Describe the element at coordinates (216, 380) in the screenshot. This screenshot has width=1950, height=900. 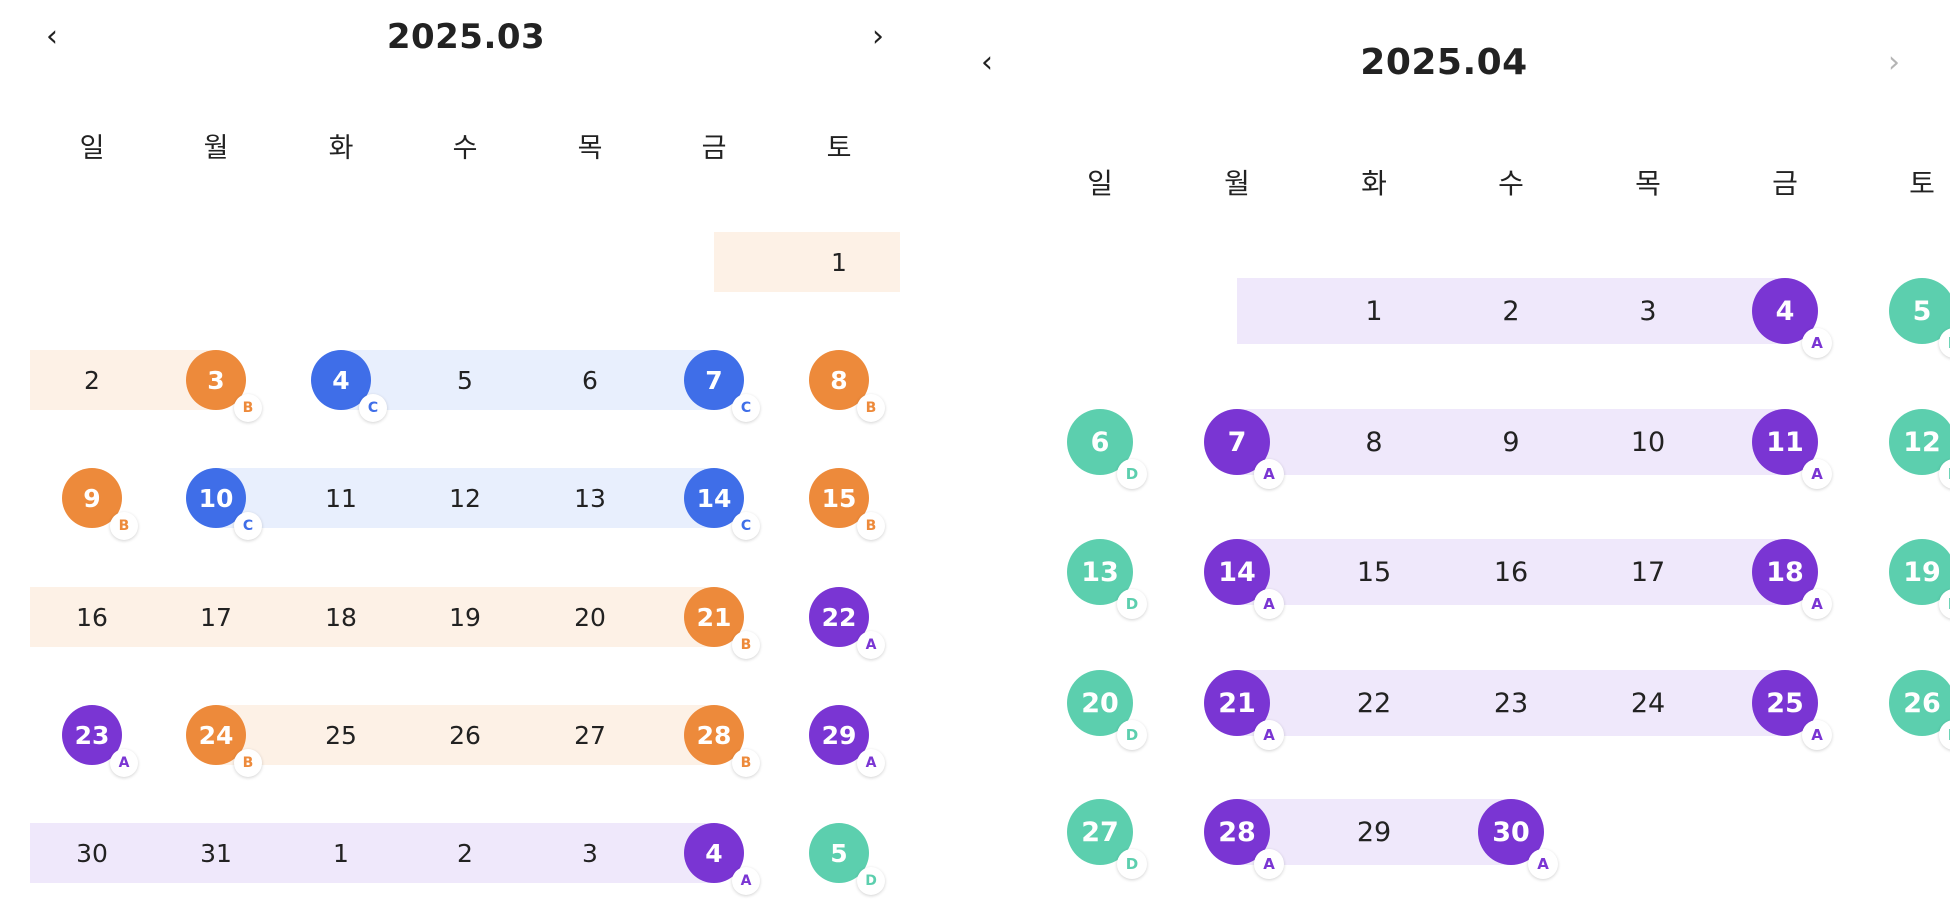
I see `day-number: 3` at that location.